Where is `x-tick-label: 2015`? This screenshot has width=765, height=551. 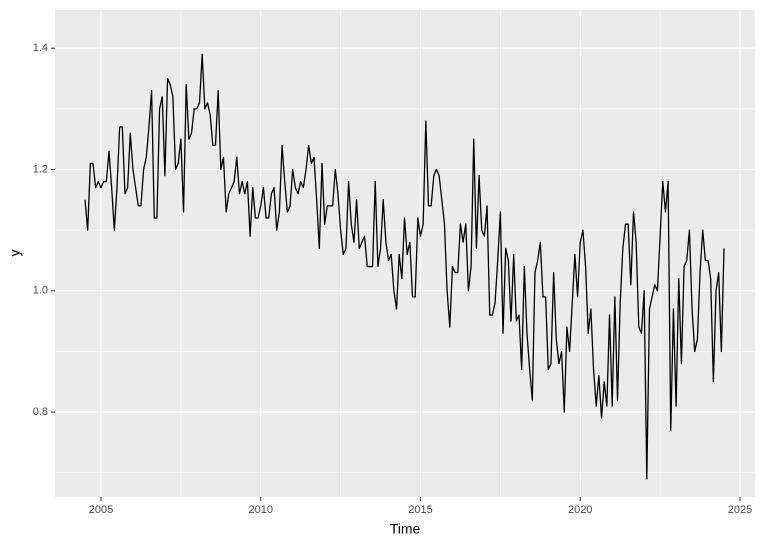
x-tick-label: 2015 is located at coordinates (420, 510).